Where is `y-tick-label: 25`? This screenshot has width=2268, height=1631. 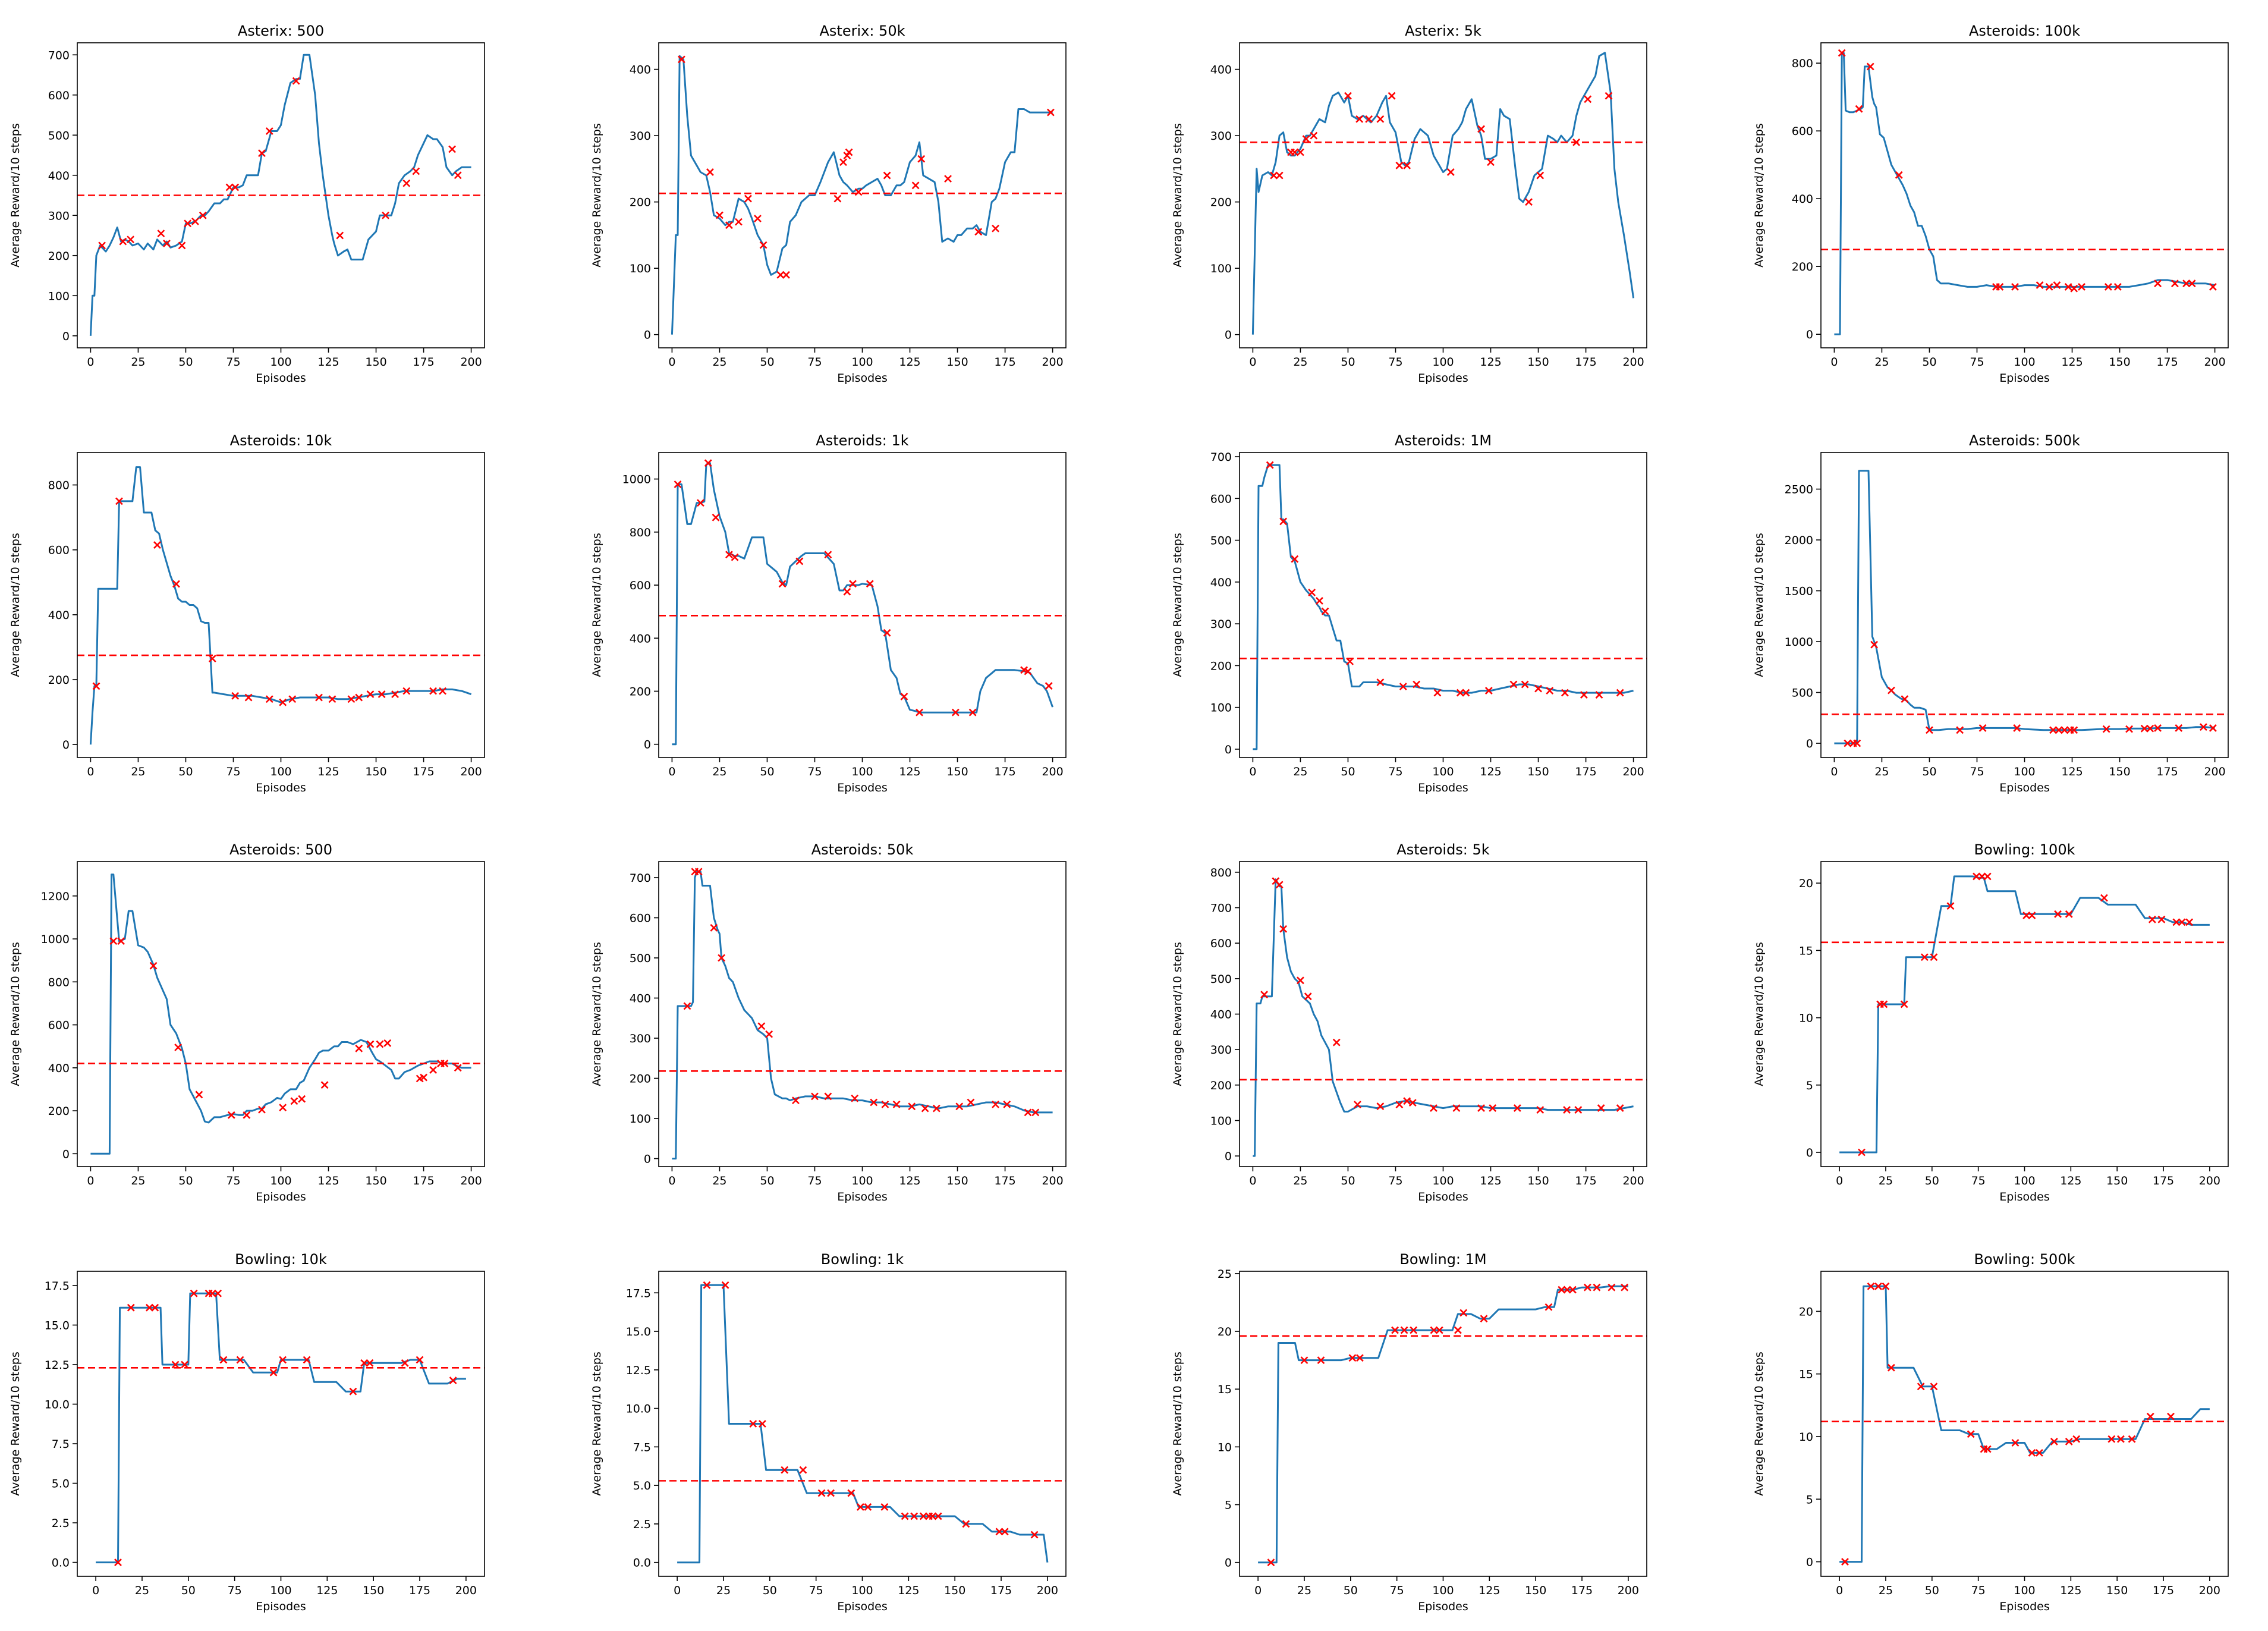
y-tick-label: 25 is located at coordinates (1225, 1275).